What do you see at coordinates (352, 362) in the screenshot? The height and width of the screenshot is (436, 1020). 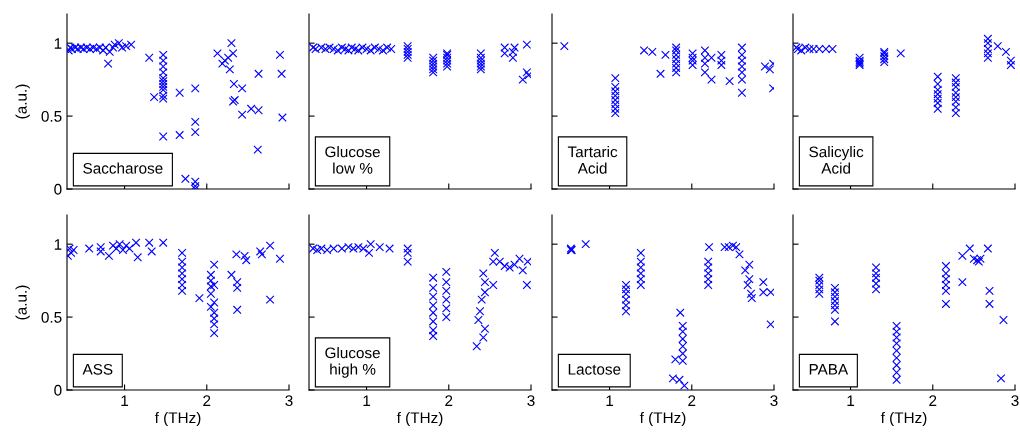 I see `annotation: Glucose high %` at bounding box center [352, 362].